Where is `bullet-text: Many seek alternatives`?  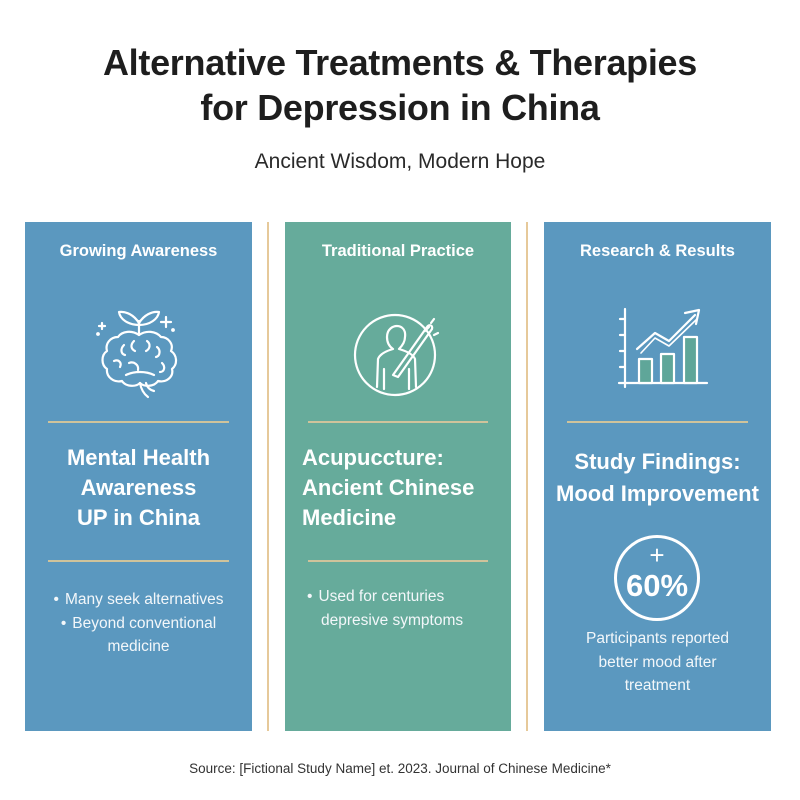 bullet-text: Many seek alternatives is located at coordinates (144, 599).